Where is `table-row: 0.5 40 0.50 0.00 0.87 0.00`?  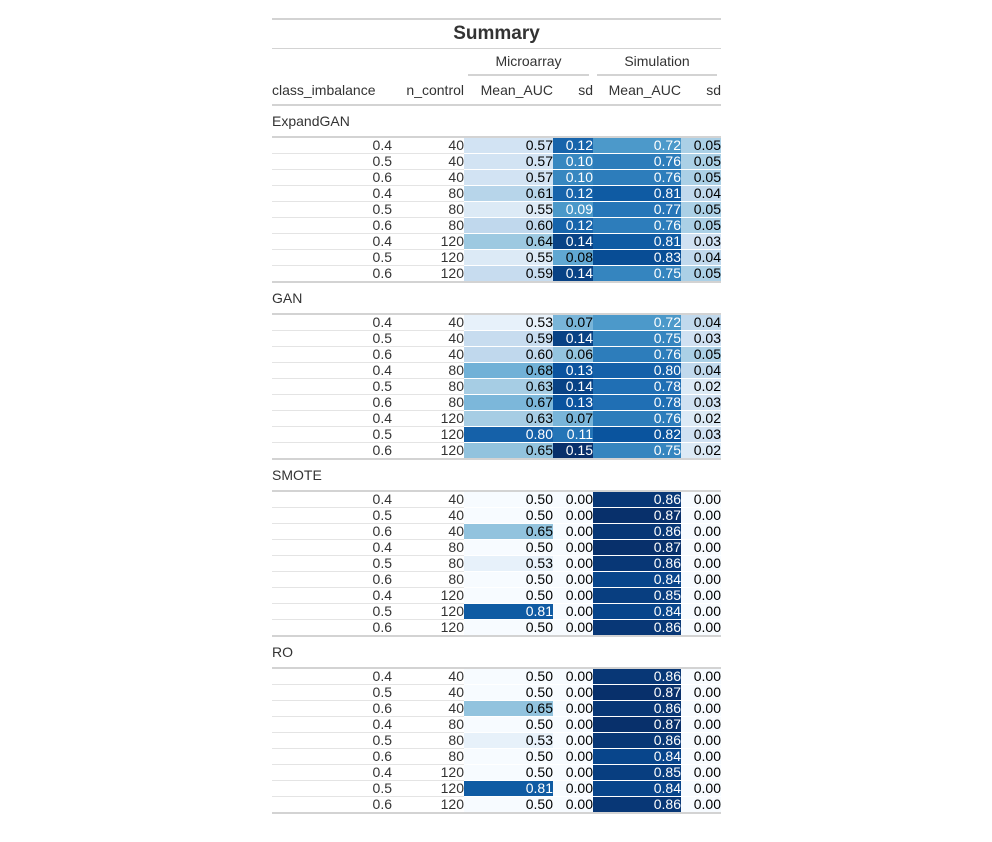
table-row: 0.5 40 0.50 0.00 0.87 0.00 is located at coordinates (496, 515).